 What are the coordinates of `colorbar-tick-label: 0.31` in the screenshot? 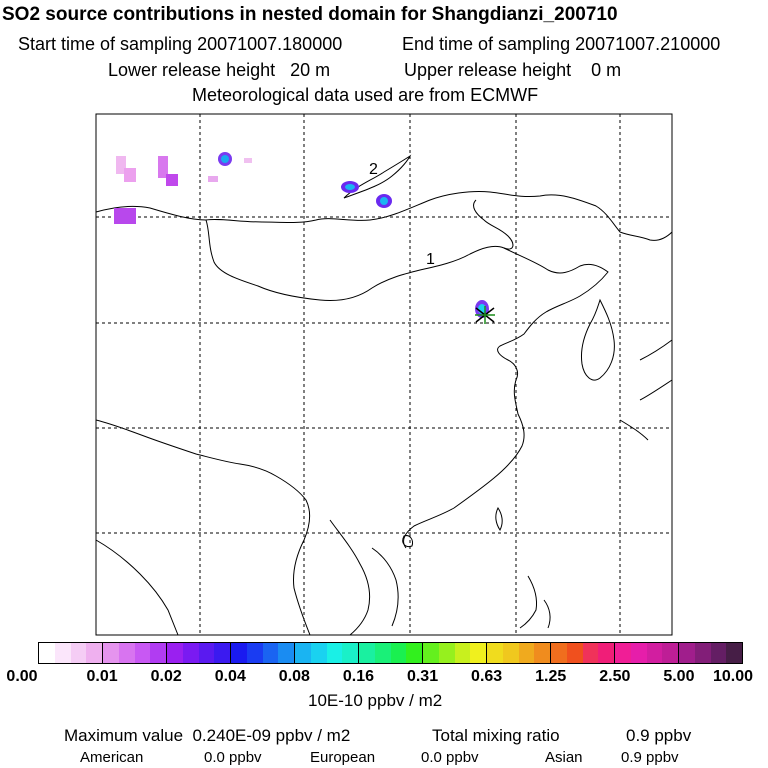 It's located at (422, 676).